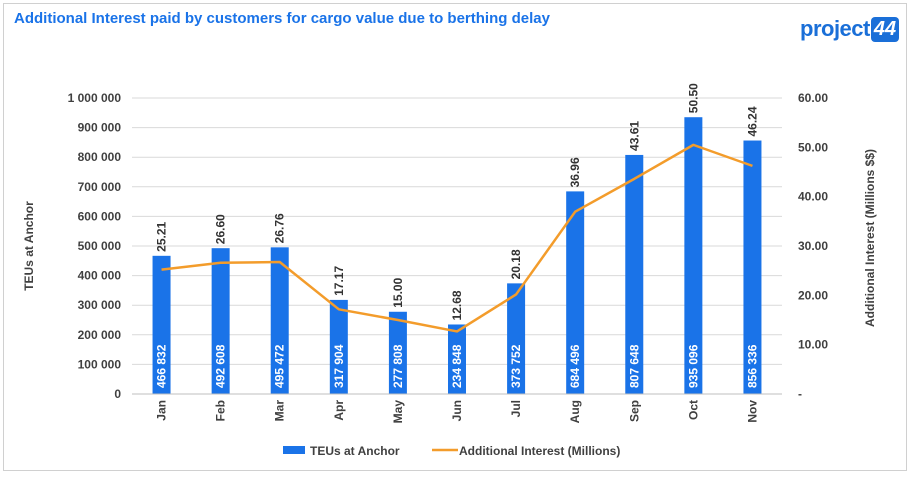 The width and height of the screenshot is (912, 477). I want to click on left-tick-label: 800 000, so click(100, 157).